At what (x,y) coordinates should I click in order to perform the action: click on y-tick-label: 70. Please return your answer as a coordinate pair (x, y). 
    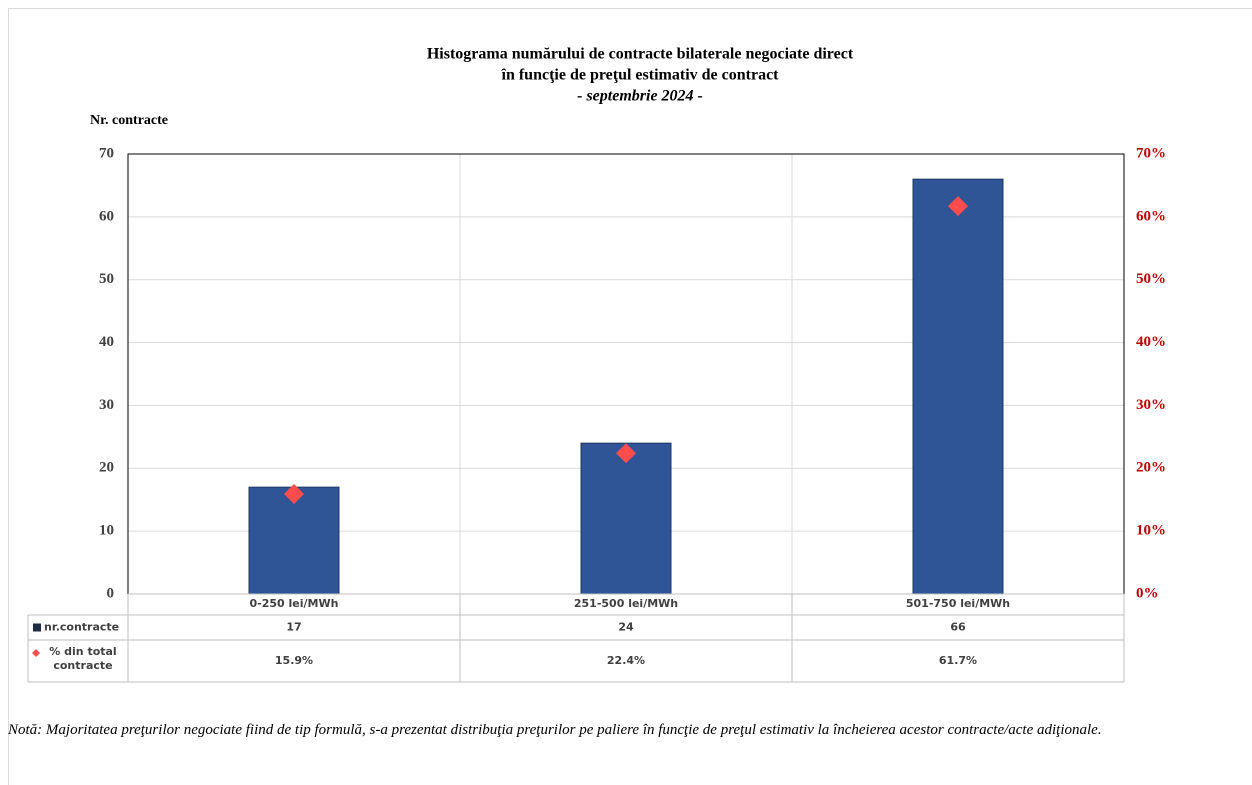
    Looking at the image, I should click on (106, 153).